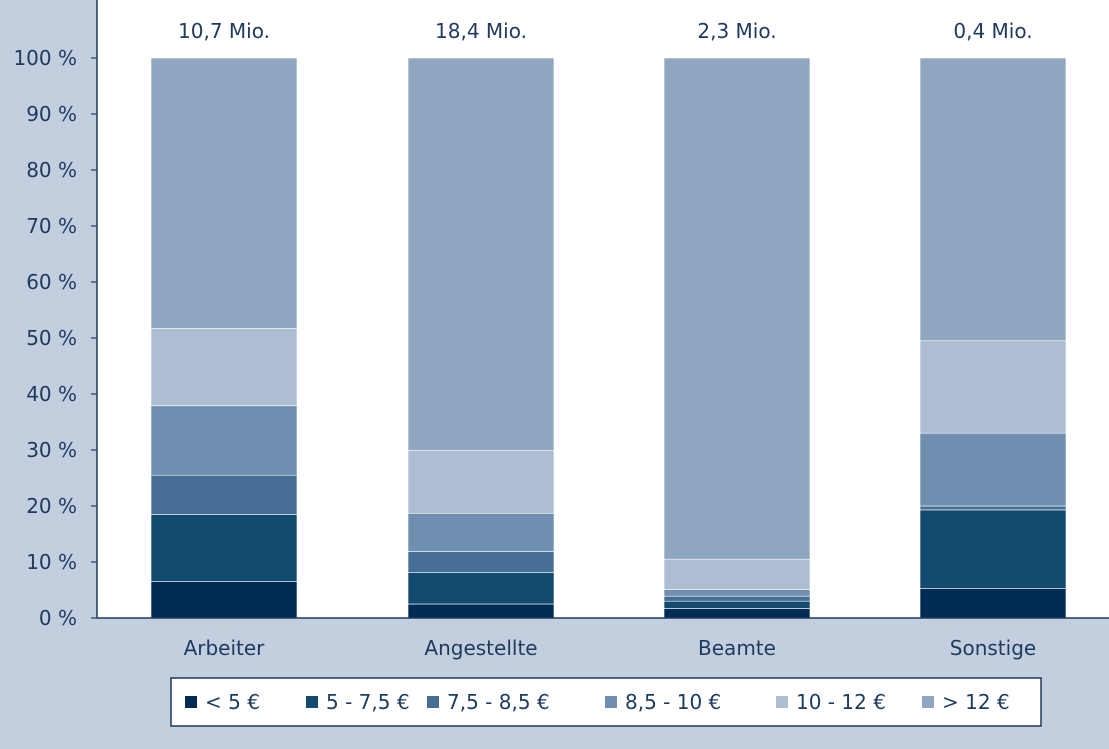 Image resolution: width=1109 pixels, height=749 pixels. I want to click on bar-total-label: 0,4 Mio., so click(992, 31).